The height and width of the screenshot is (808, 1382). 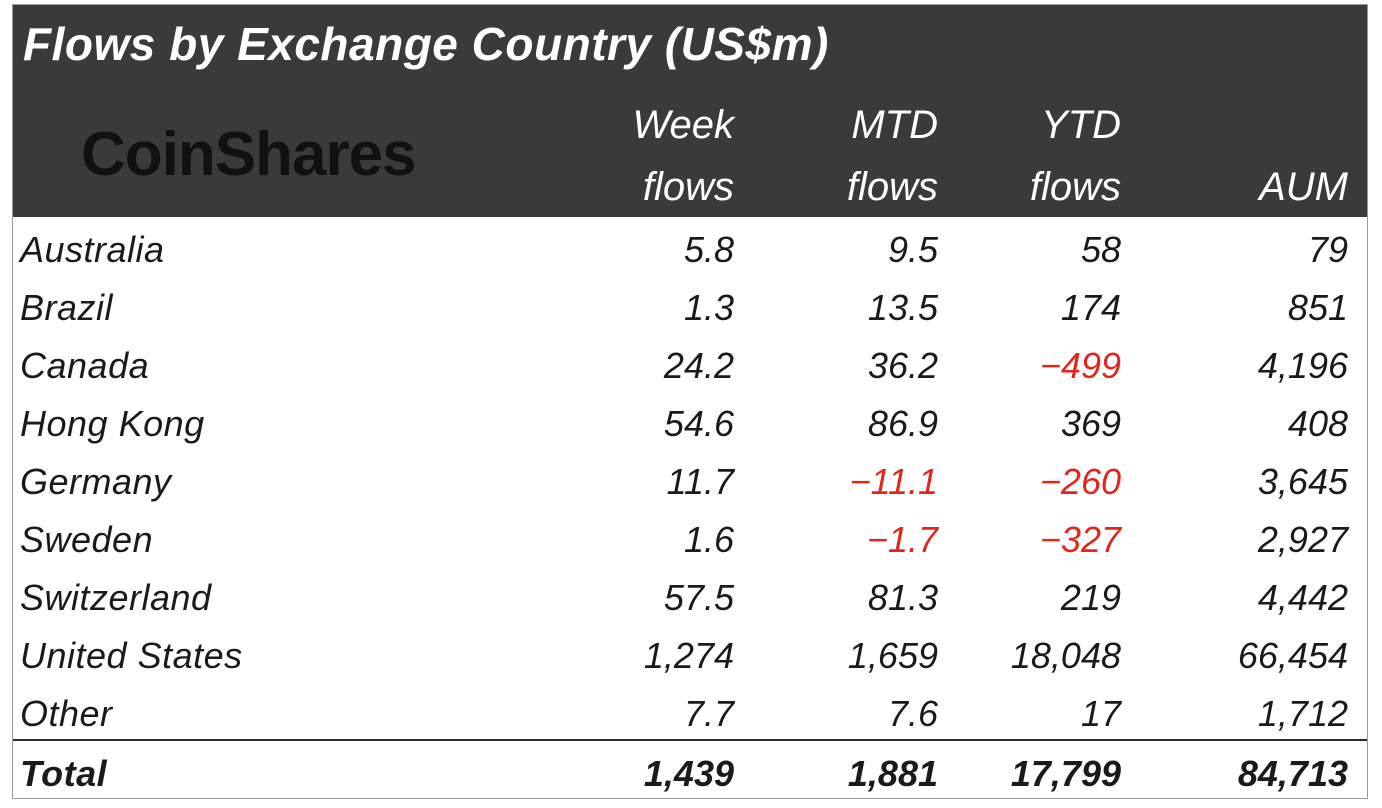 What do you see at coordinates (708, 249) in the screenshot?
I see `week-cell: 5.8` at bounding box center [708, 249].